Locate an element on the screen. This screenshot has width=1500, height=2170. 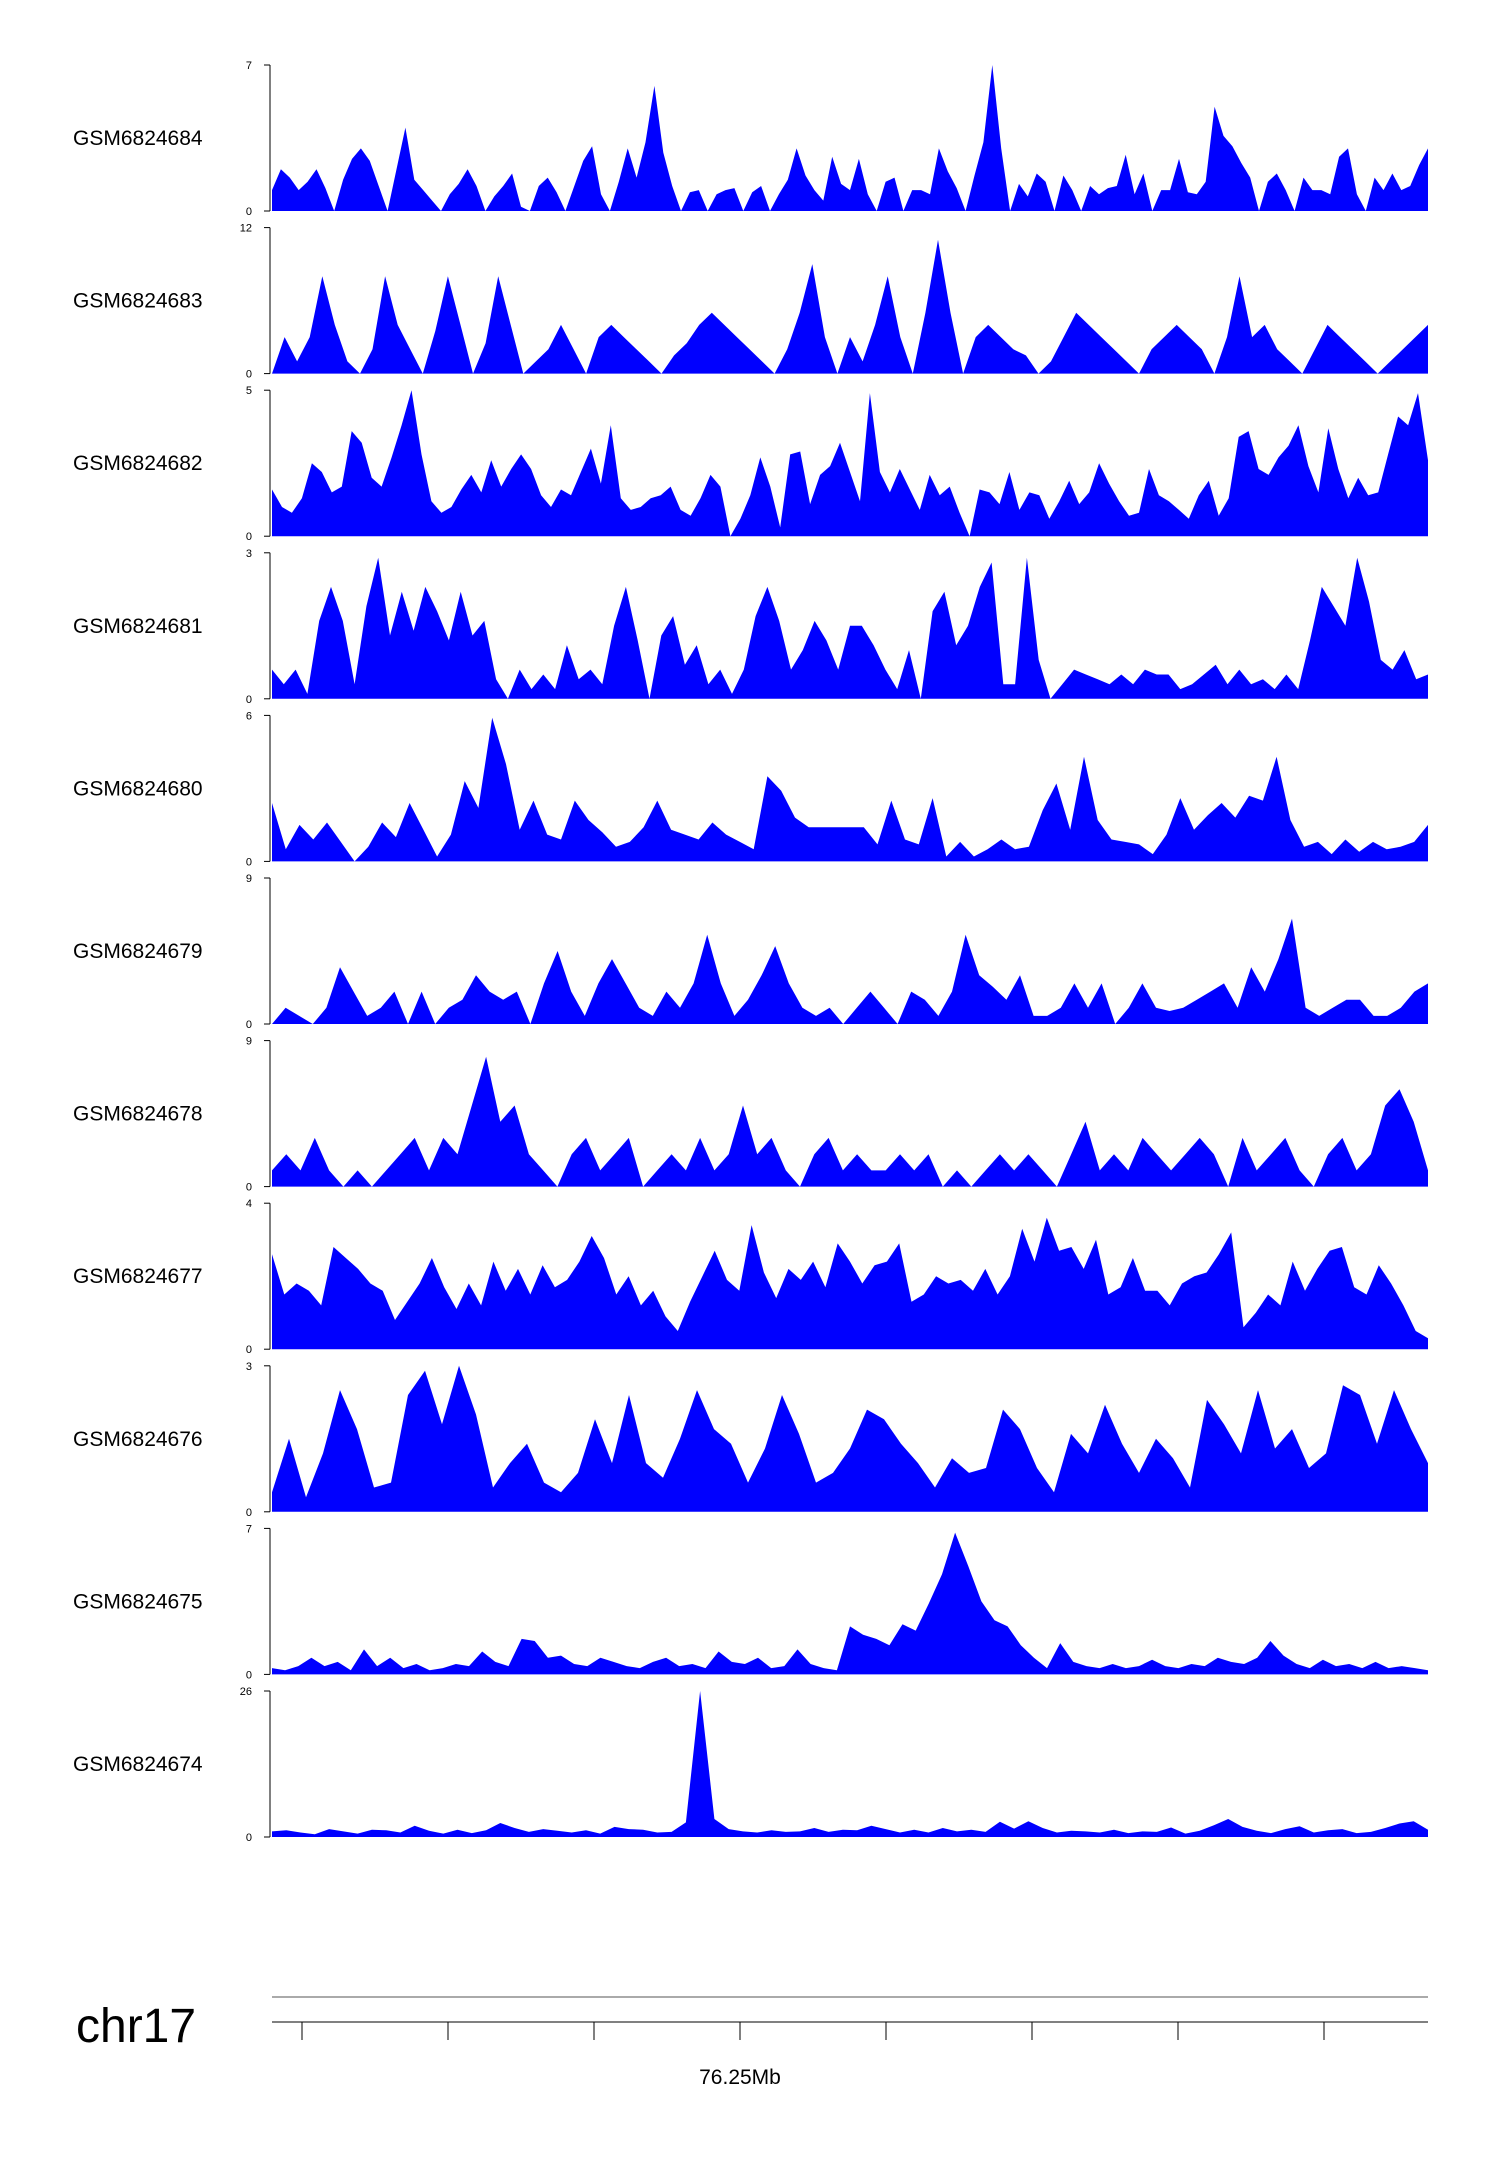
track-label: GSM6824680 is located at coordinates (138, 788).